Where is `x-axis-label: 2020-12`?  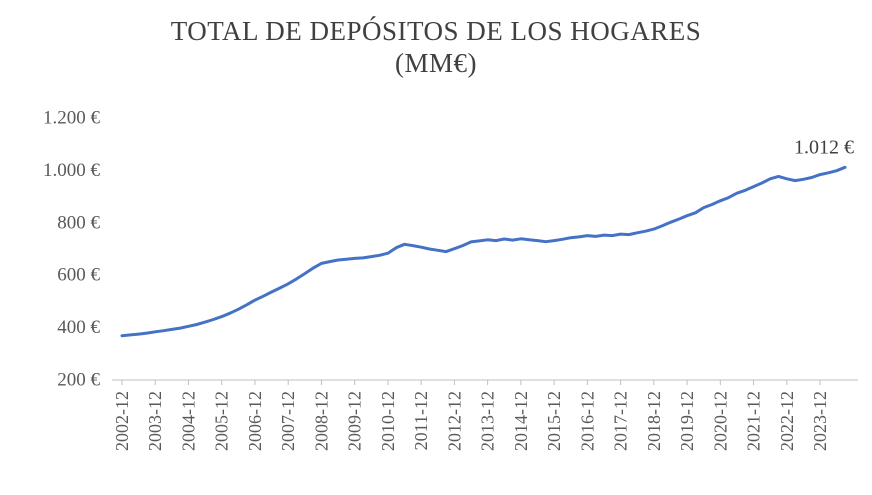
x-axis-label: 2020-12 is located at coordinates (720, 421).